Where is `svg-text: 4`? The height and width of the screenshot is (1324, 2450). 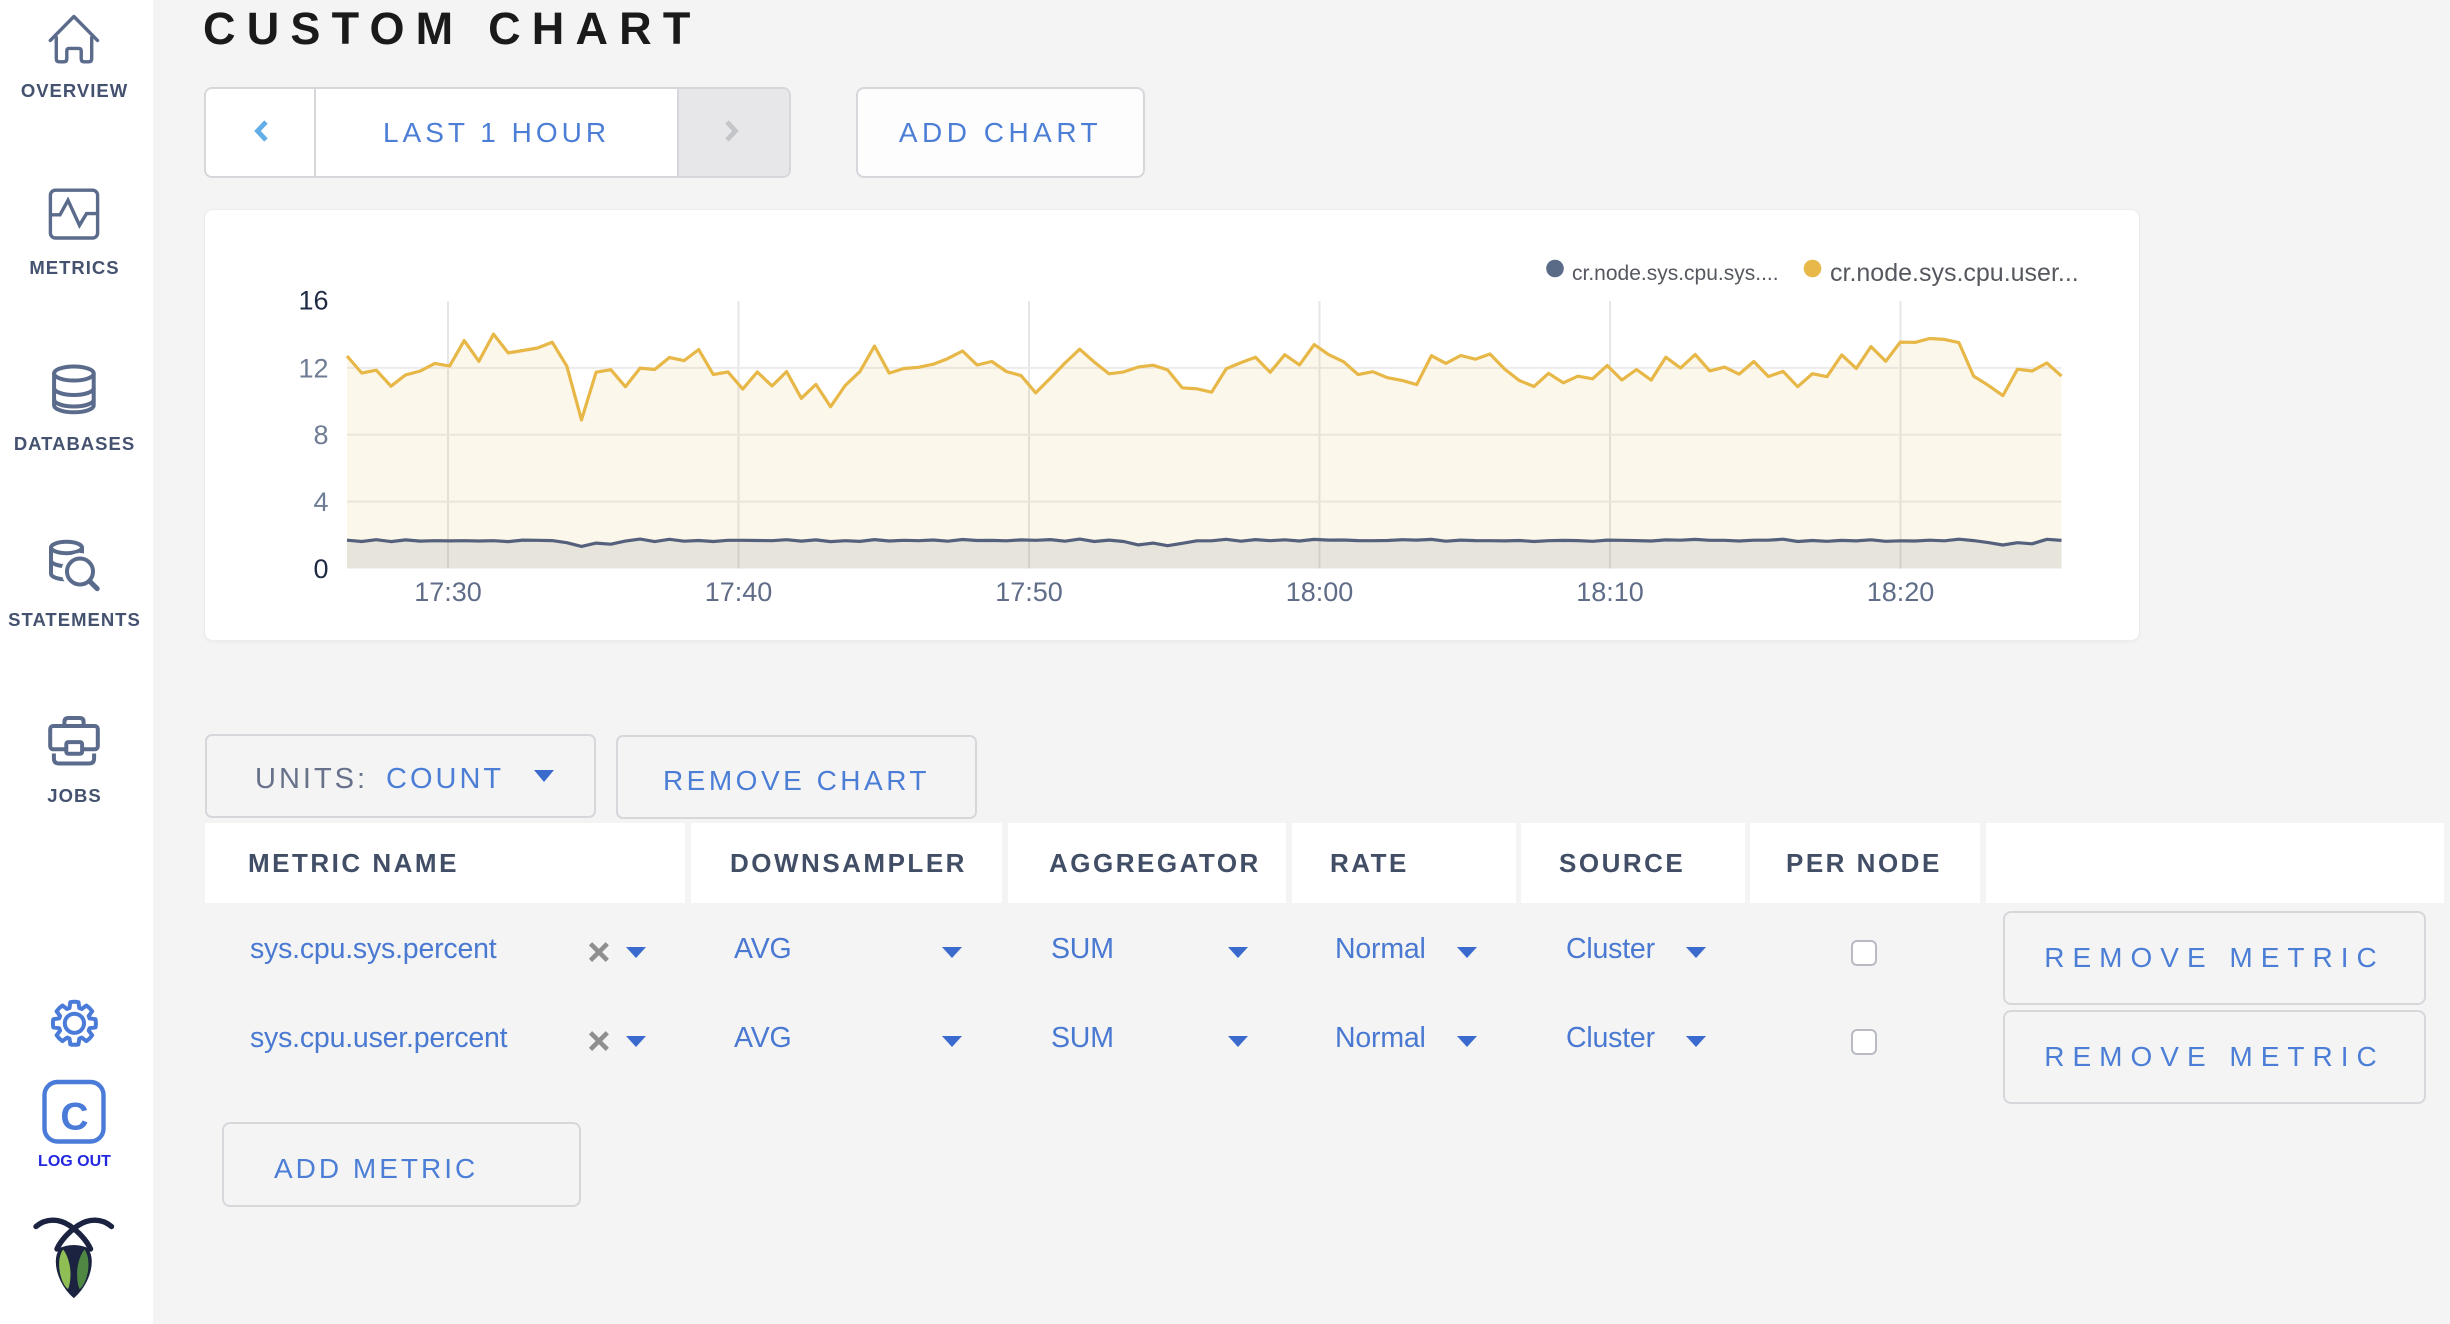 svg-text: 4 is located at coordinates (320, 502).